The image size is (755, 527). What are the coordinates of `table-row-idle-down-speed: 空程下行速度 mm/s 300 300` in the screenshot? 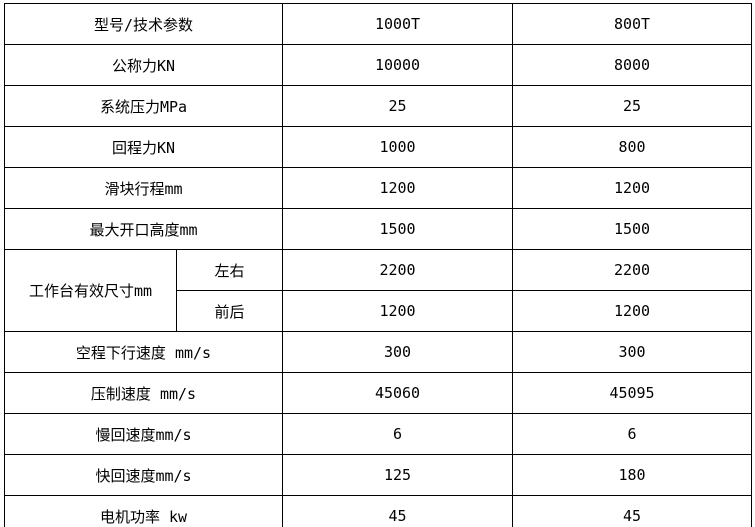 It's located at (378, 352).